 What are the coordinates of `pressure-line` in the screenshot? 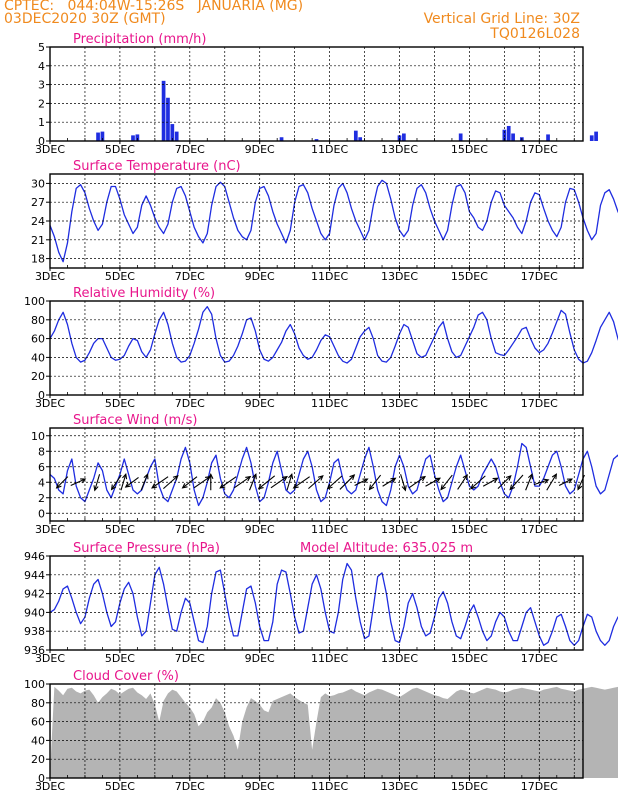 It's located at (333, 604).